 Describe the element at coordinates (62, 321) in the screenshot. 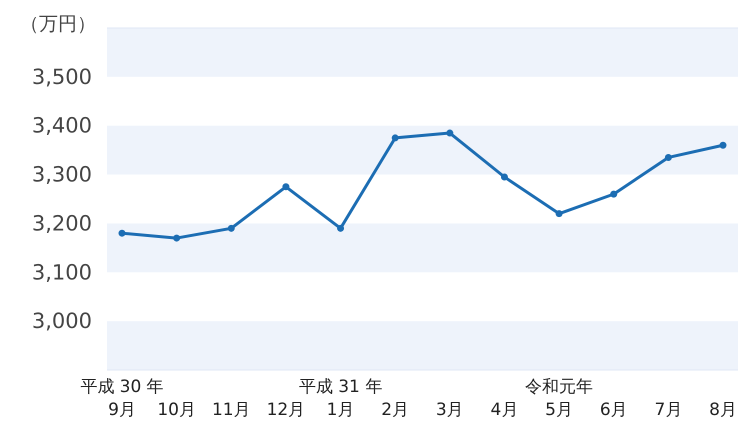

I see `y-tick-label: 3,000` at that location.